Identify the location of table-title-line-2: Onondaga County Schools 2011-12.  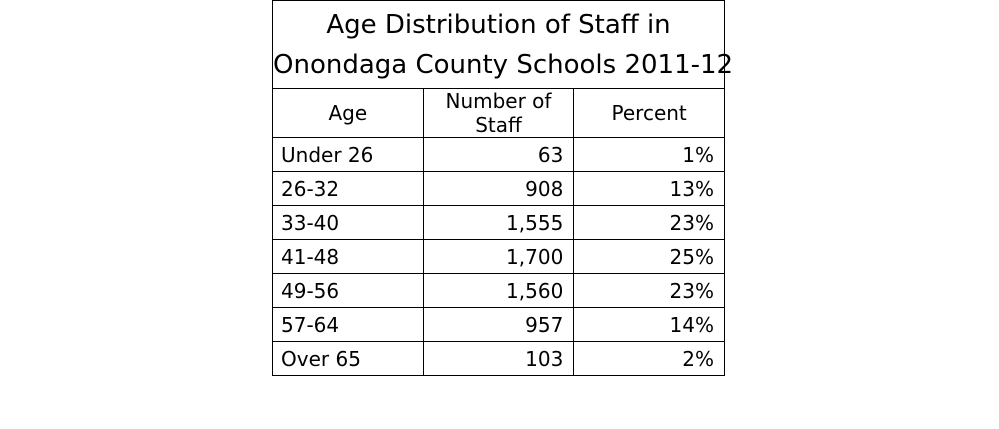
(503, 64).